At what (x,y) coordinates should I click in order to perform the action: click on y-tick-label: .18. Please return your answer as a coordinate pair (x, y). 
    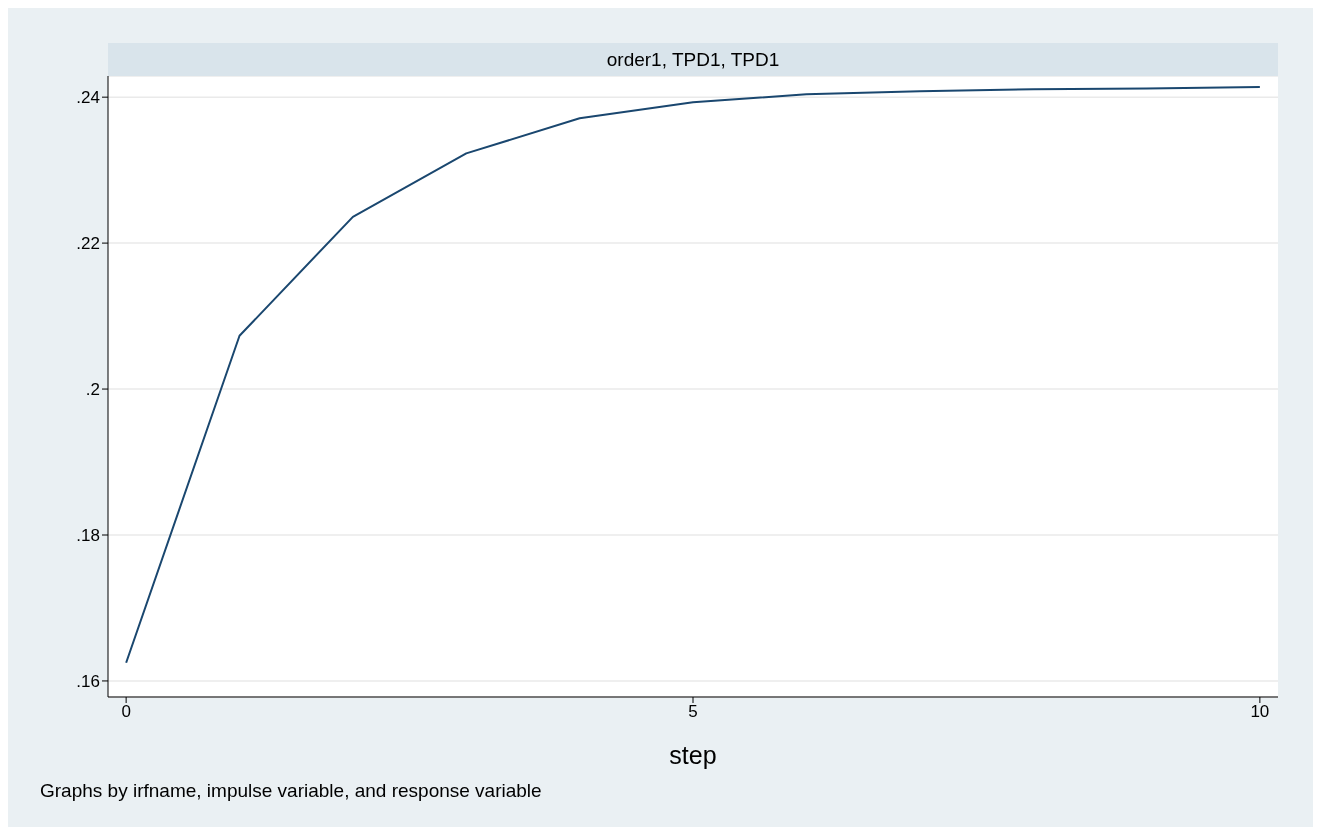
    Looking at the image, I should click on (88, 536).